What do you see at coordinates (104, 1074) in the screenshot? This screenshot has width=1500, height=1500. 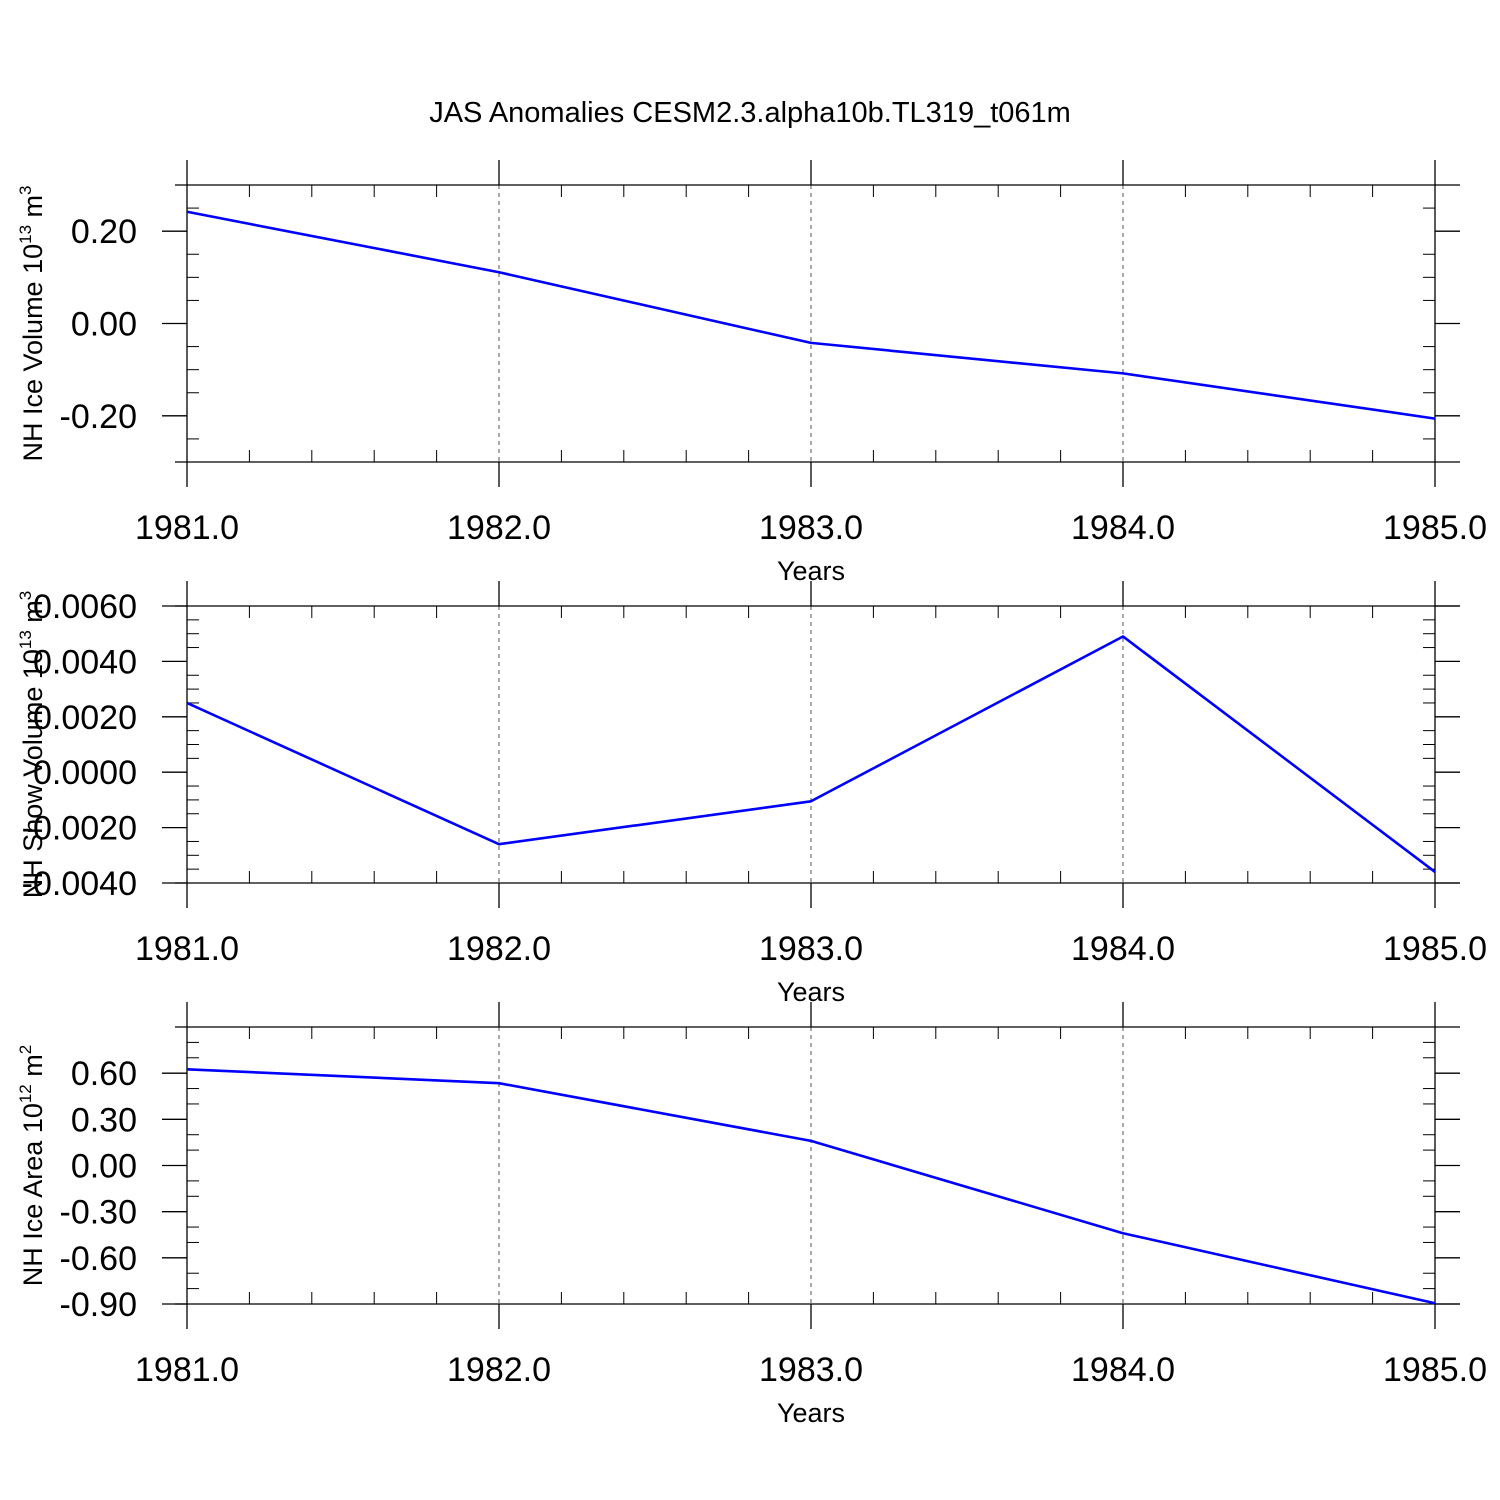 I see `y-tick-label: 0.60` at bounding box center [104, 1074].